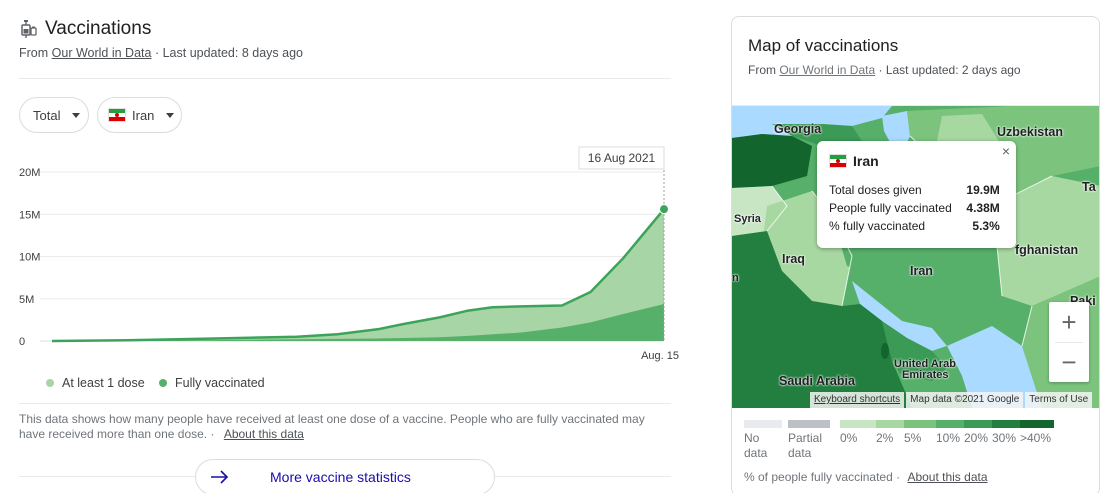 The width and height of the screenshot is (1113, 493). I want to click on scale-label: 30%, so click(1004, 438).